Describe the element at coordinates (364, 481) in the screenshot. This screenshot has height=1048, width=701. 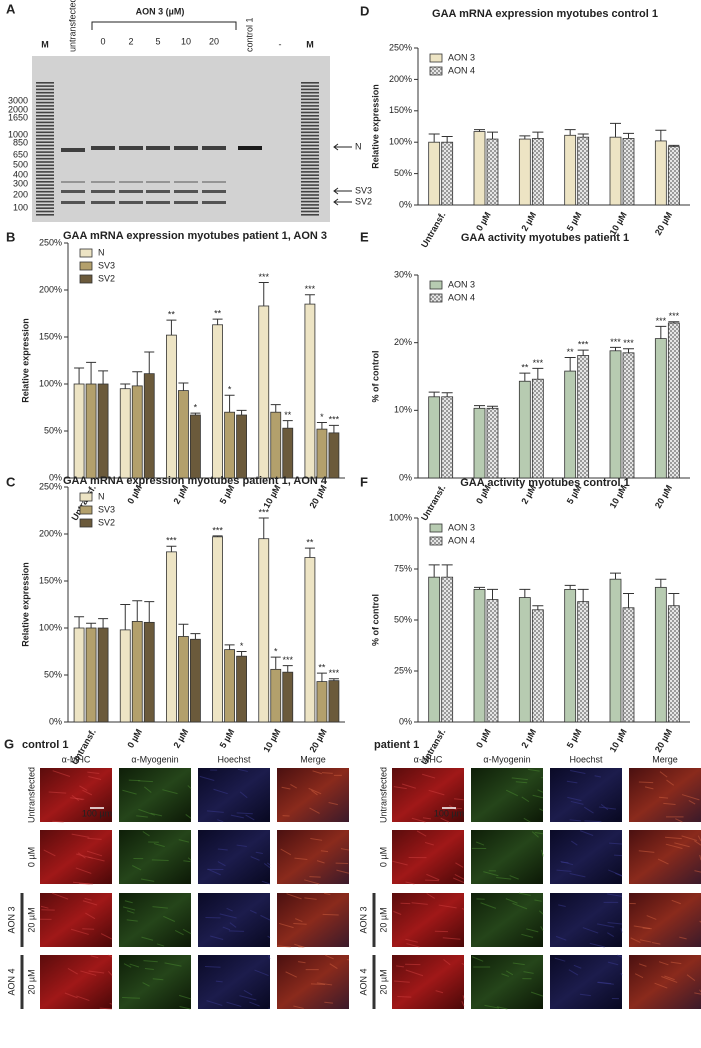
I see `panel-label: F` at that location.